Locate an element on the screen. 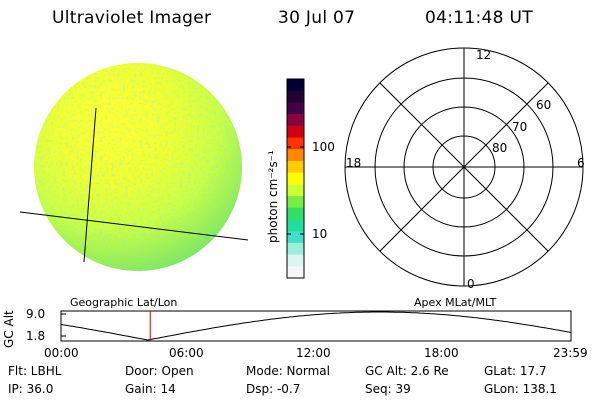  mlt-label-6: 6 is located at coordinates (581, 163).